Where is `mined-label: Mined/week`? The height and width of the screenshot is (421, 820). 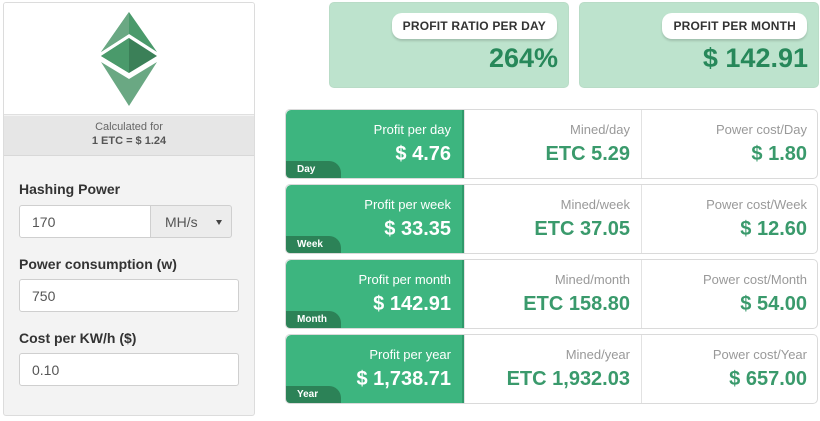 mined-label: Mined/week is located at coordinates (595, 204).